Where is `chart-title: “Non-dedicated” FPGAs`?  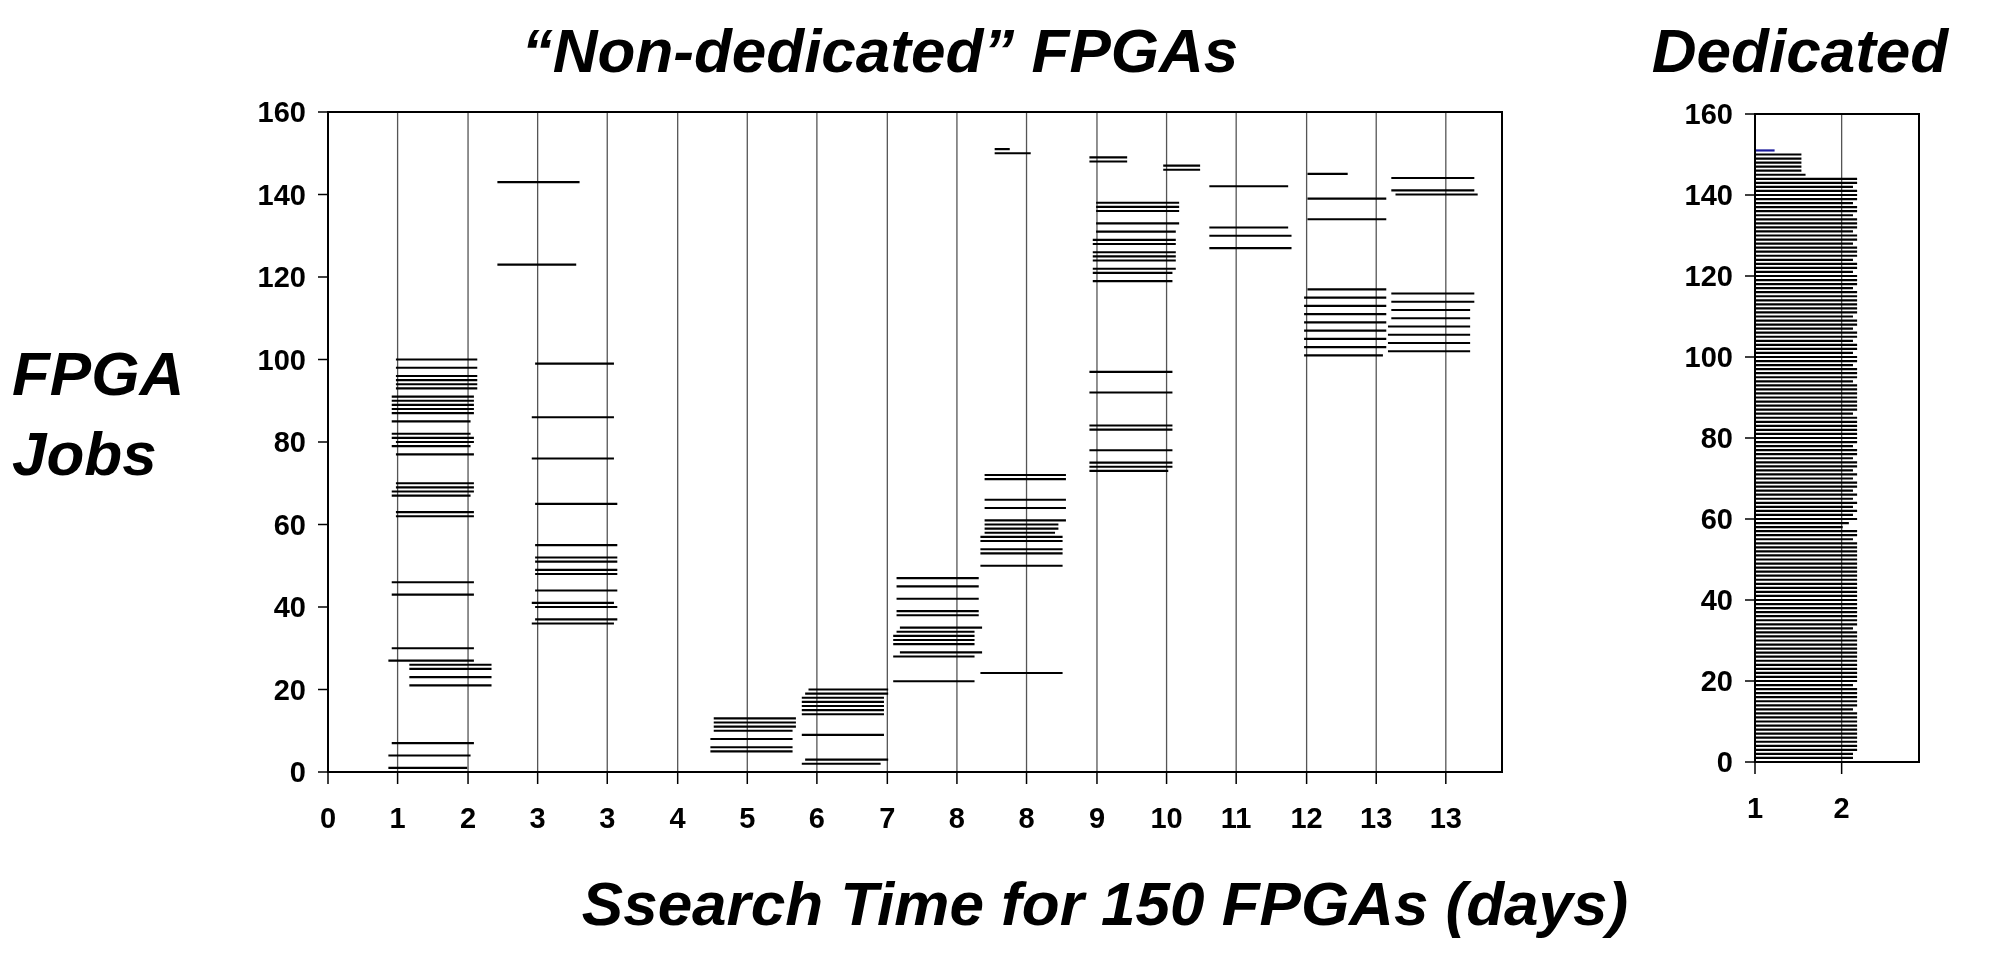
chart-title: “Non-dedicated” FPGAs is located at coordinates (880, 50).